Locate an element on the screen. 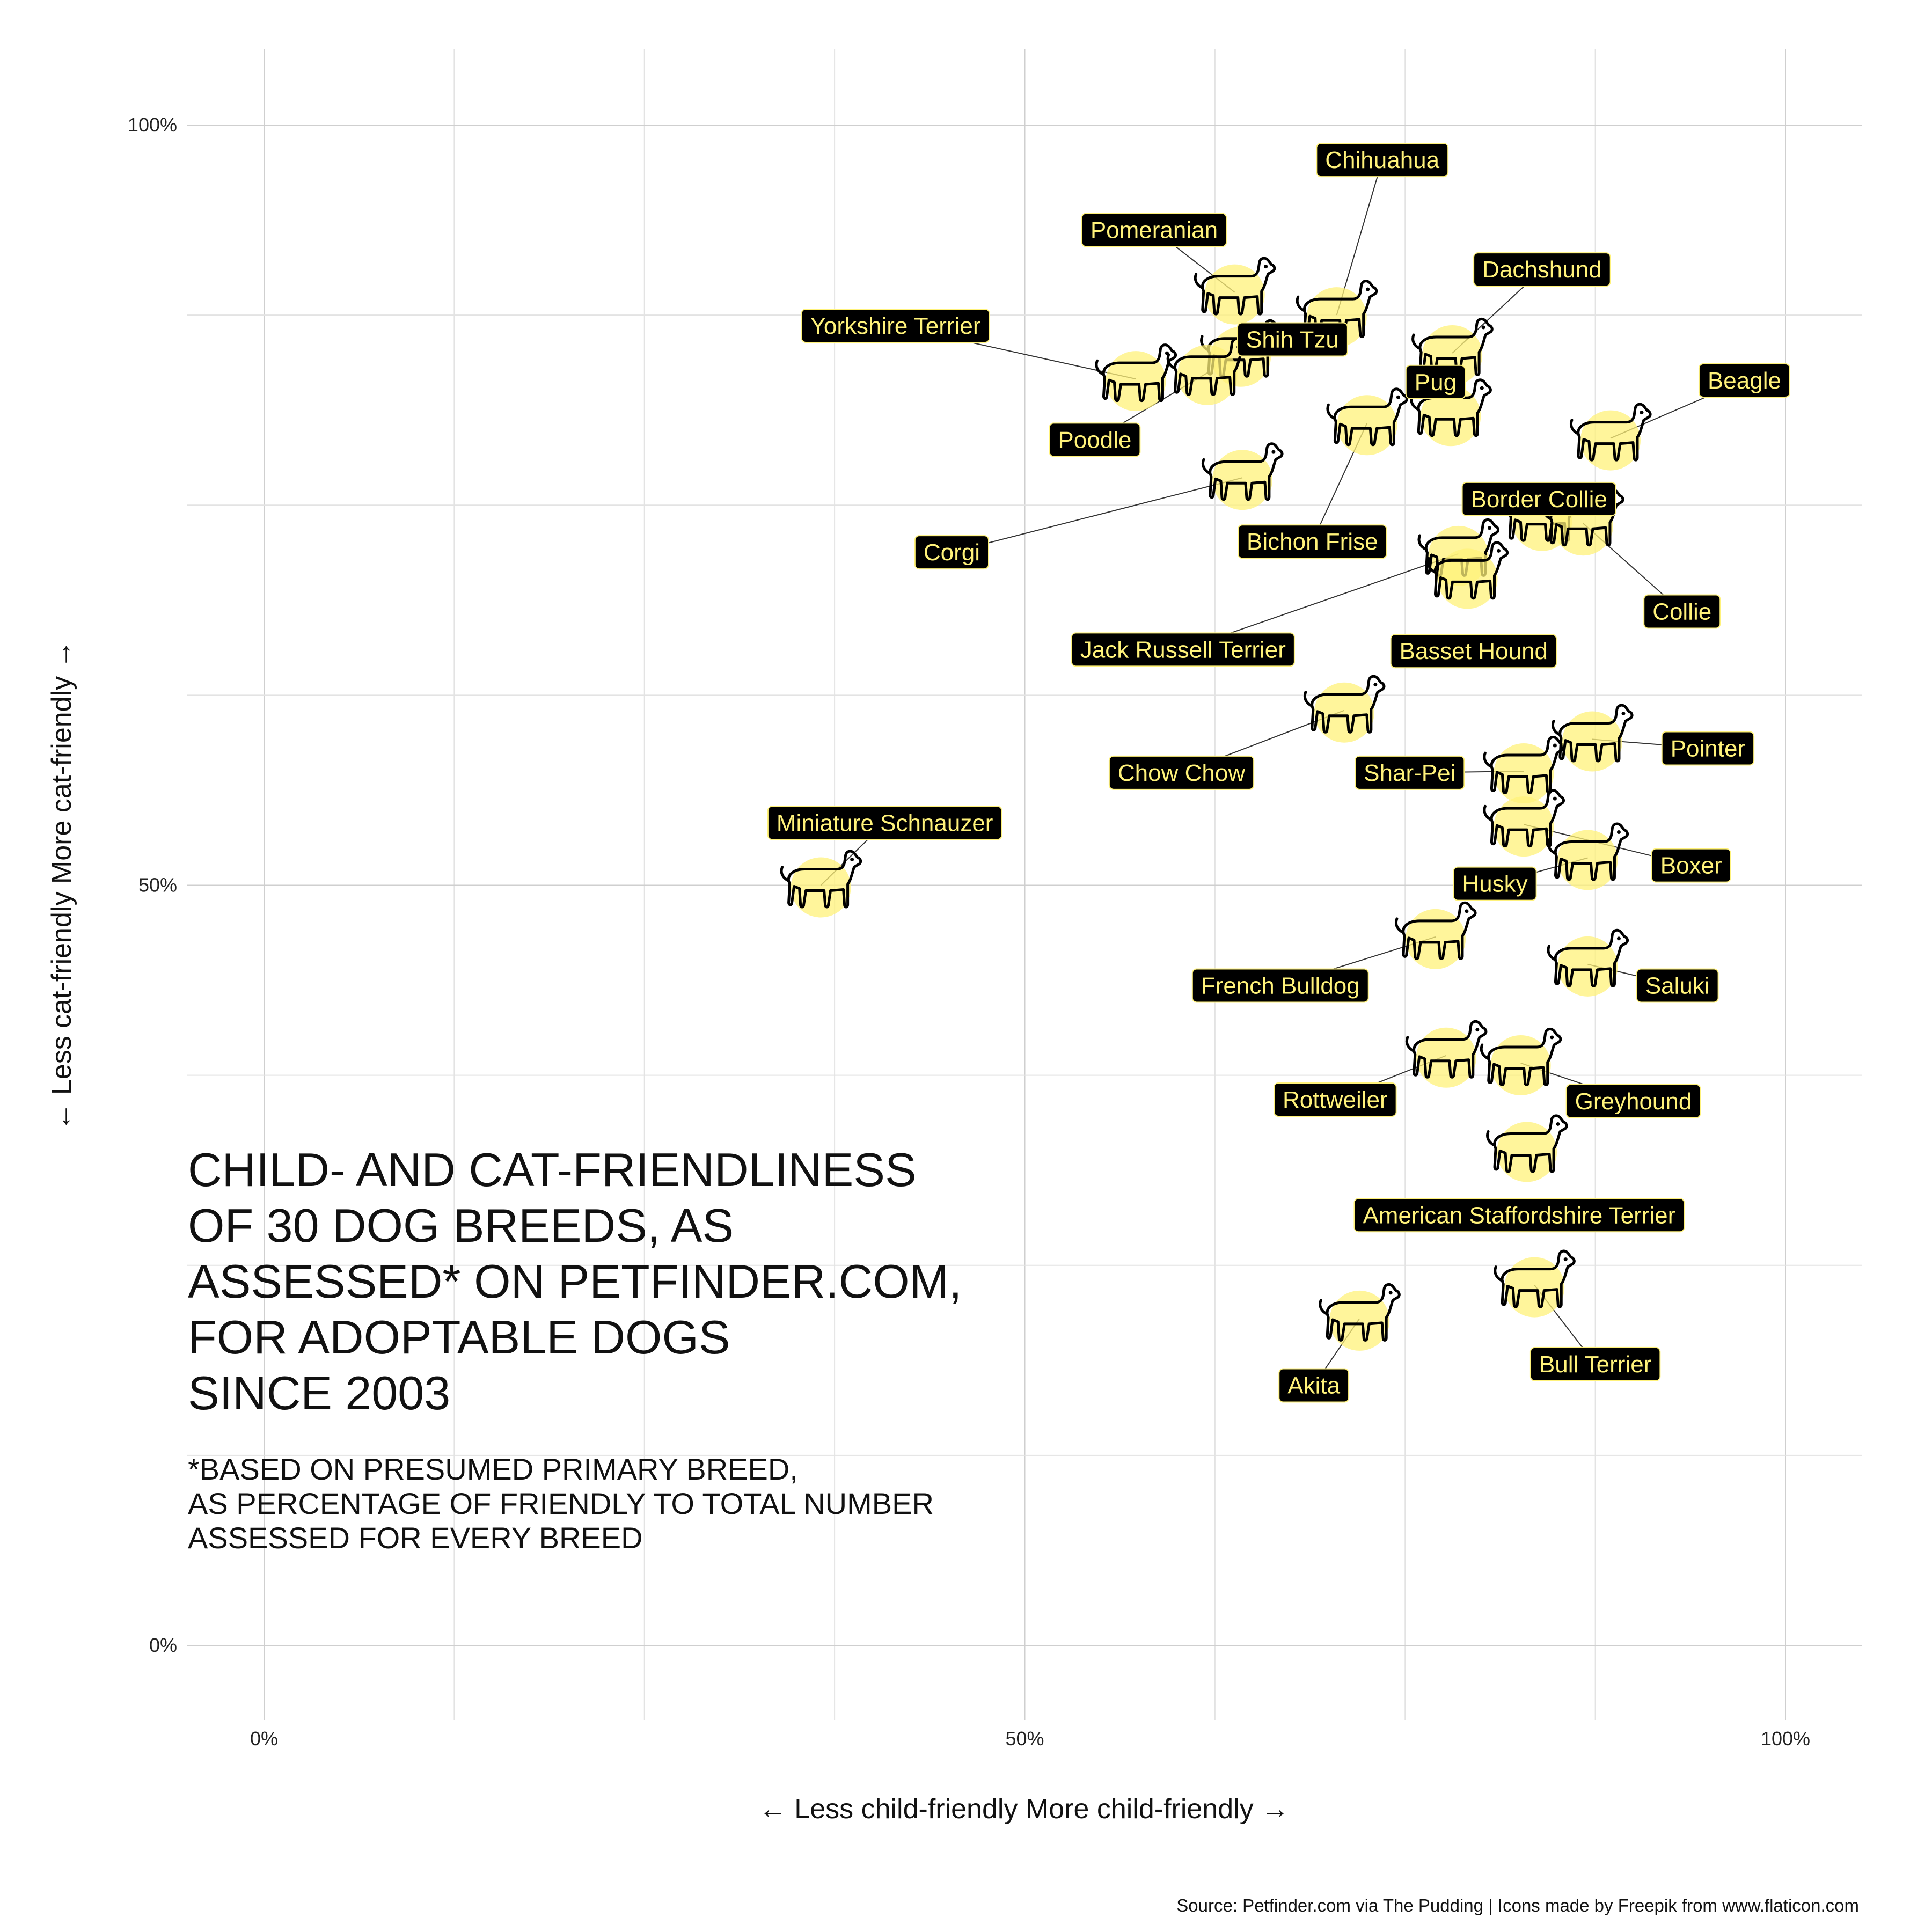 Image resolution: width=1932 pixels, height=1932 pixels. breed-label: Collie is located at coordinates (1682, 611).